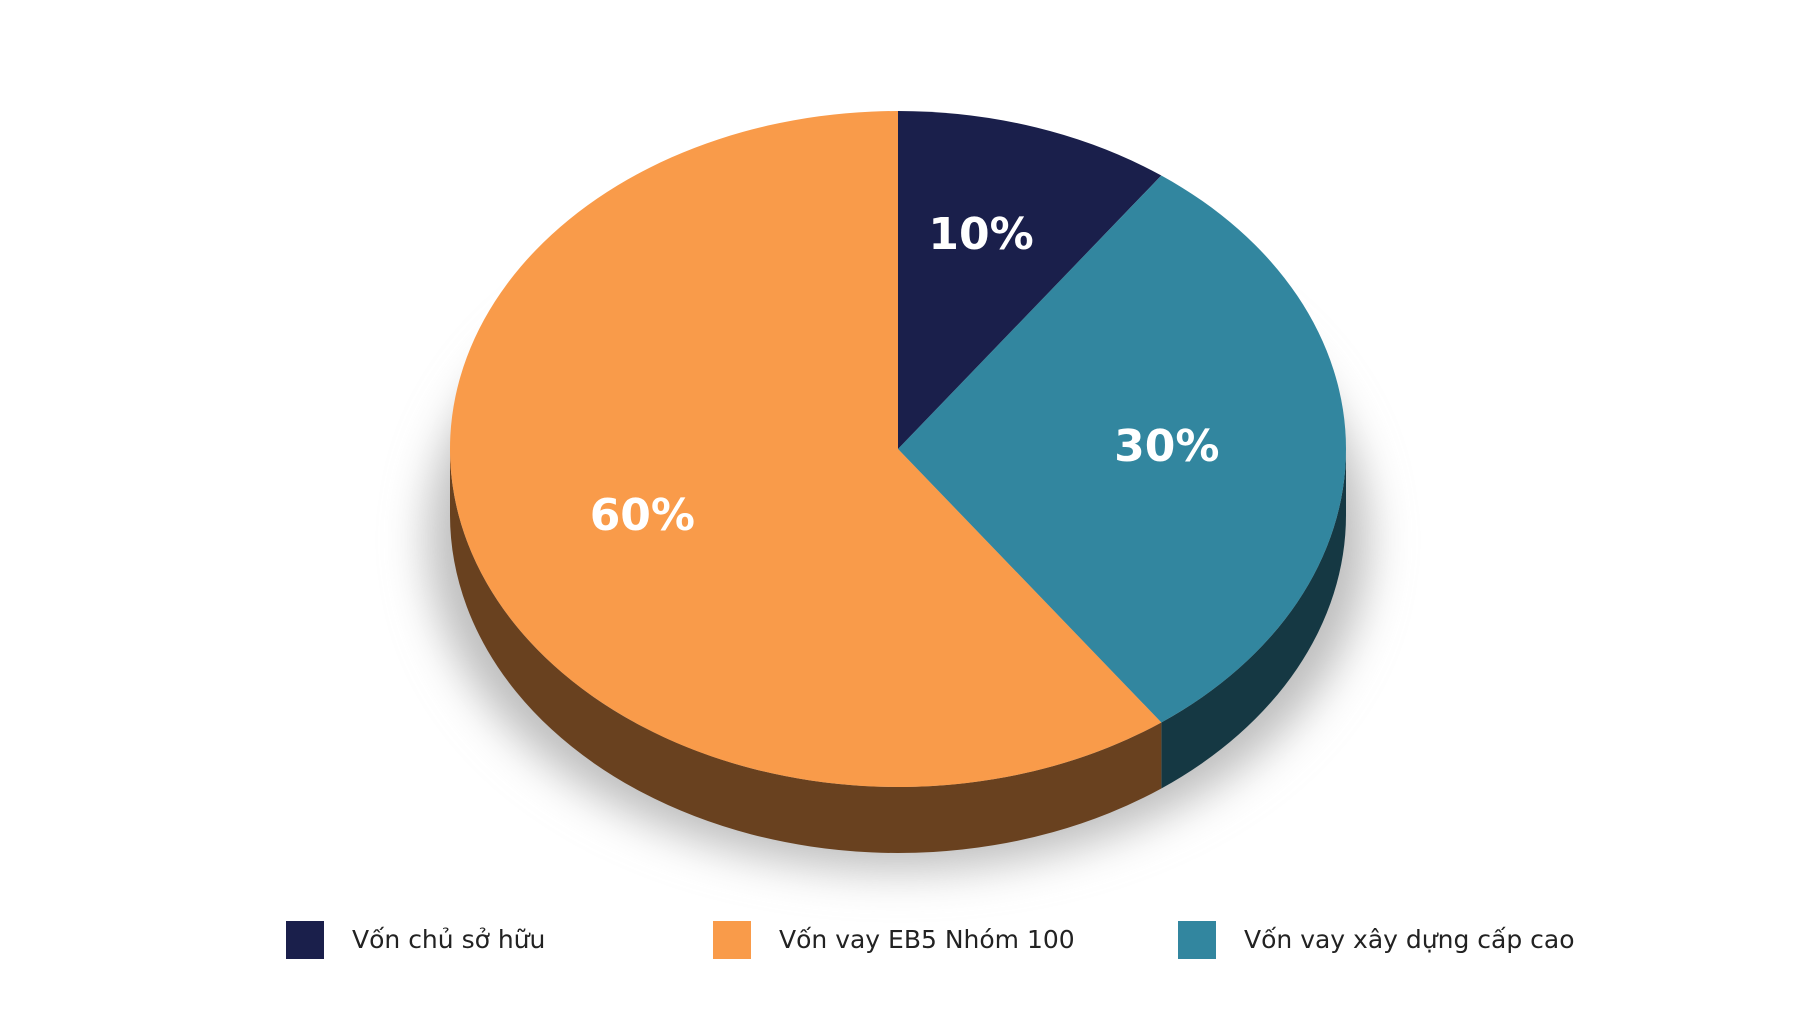 This screenshot has width=1797, height=1011. What do you see at coordinates (642, 515) in the screenshot?
I see `value-label: 60%` at bounding box center [642, 515].